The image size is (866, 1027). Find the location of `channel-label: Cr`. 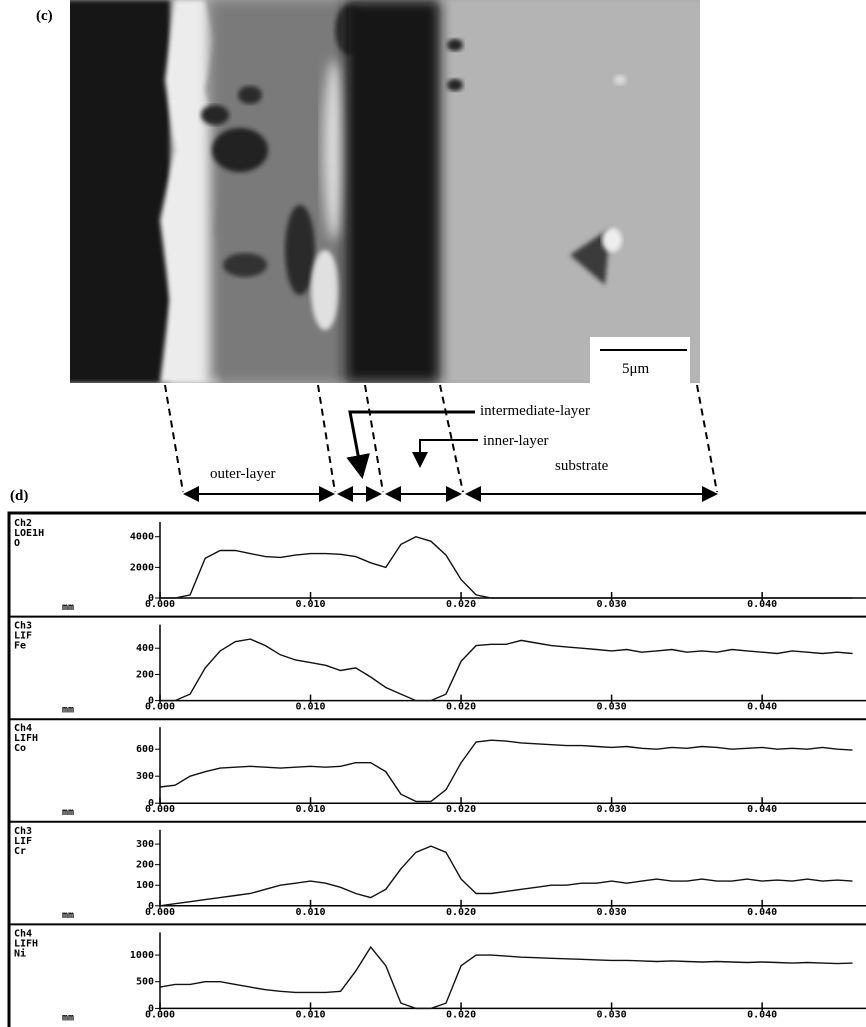

channel-label: Cr is located at coordinates (20, 851).